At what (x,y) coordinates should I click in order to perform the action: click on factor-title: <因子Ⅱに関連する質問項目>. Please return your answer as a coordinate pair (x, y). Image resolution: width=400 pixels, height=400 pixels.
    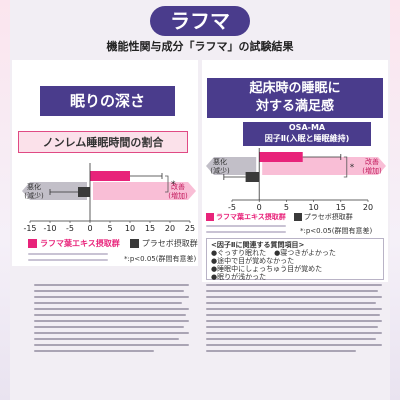
    Looking at the image, I should click on (258, 245).